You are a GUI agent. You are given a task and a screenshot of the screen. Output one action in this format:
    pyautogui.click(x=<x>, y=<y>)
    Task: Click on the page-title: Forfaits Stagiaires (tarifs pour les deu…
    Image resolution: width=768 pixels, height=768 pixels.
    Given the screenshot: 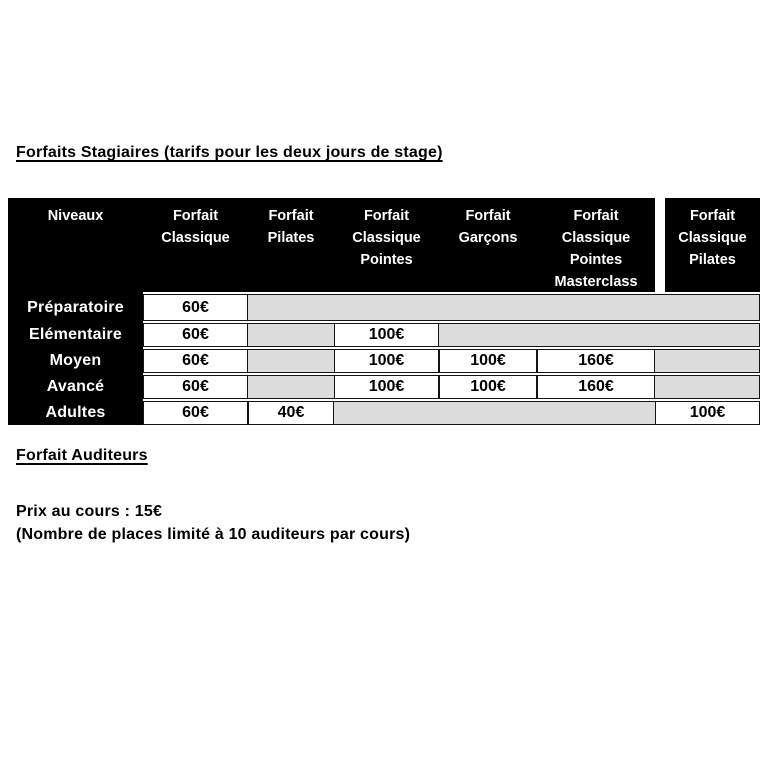 What is the action you would take?
    pyautogui.click(x=229, y=152)
    